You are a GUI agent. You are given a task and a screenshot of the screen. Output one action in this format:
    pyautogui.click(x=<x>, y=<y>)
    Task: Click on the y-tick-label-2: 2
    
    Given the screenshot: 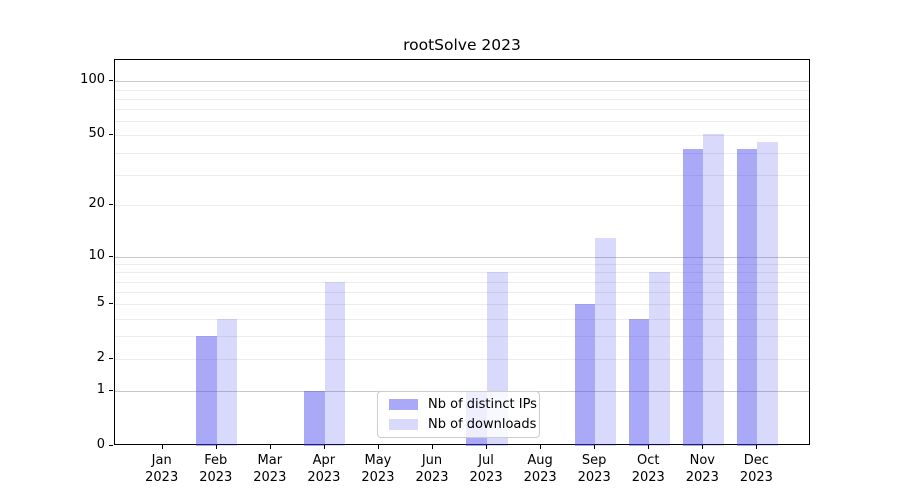 What is the action you would take?
    pyautogui.click(x=100, y=358)
    